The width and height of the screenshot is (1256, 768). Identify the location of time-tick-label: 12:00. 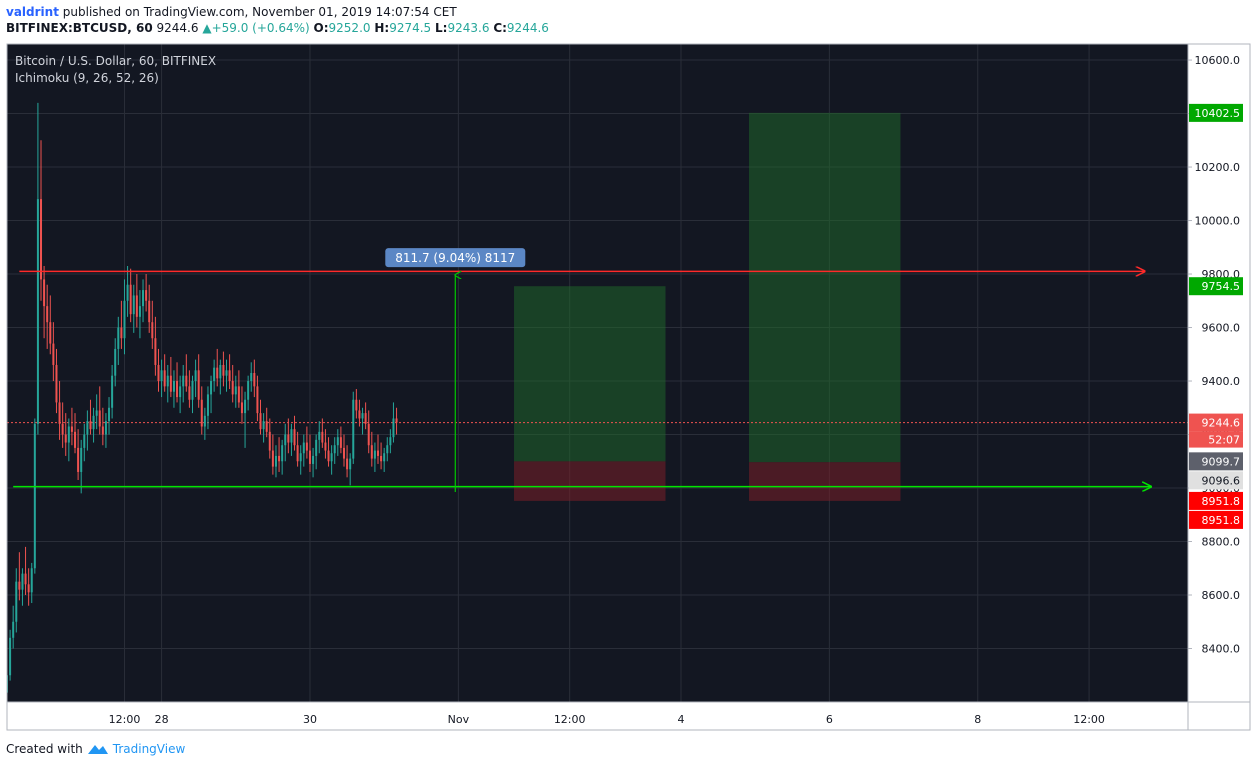
(1089, 719).